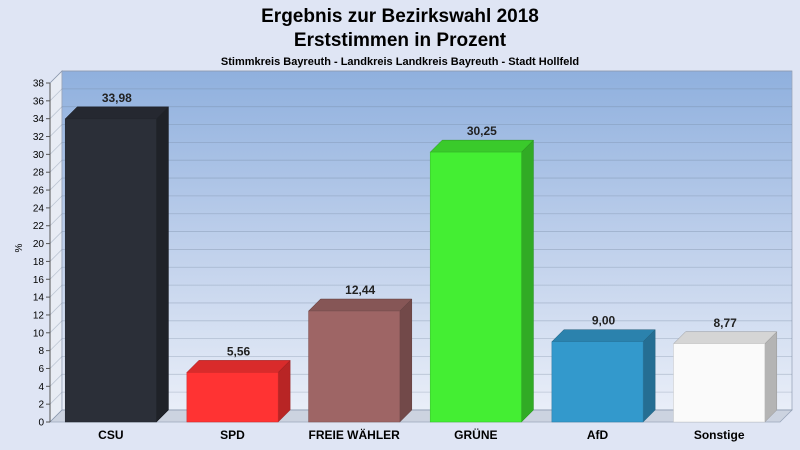  I want to click on x-tick-label: FREIE WÄHLER, so click(354, 434).